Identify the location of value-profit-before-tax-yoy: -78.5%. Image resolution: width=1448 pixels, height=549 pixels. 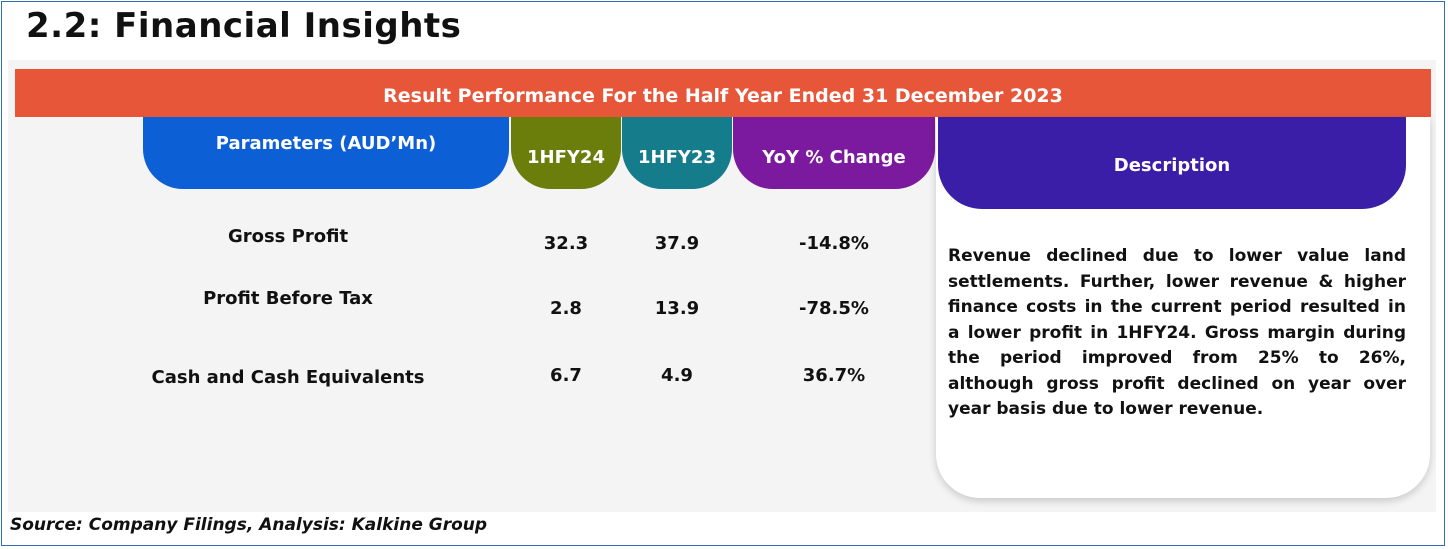
(834, 308).